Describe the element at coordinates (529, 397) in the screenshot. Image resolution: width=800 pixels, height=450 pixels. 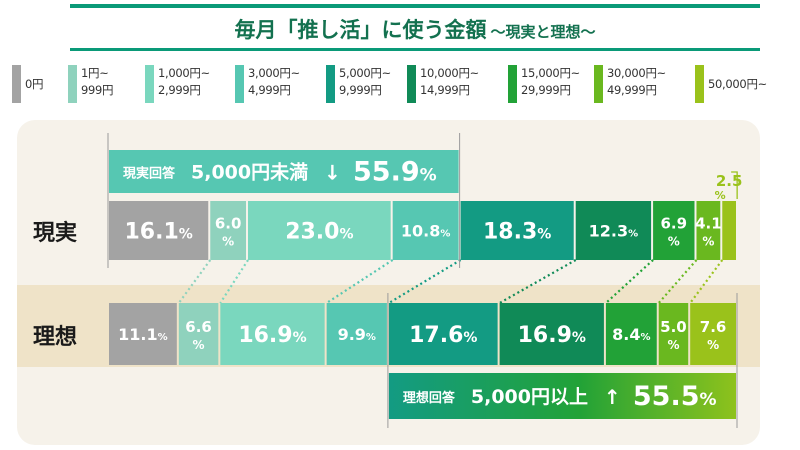
I see `callout-range: 5,000円以上` at that location.